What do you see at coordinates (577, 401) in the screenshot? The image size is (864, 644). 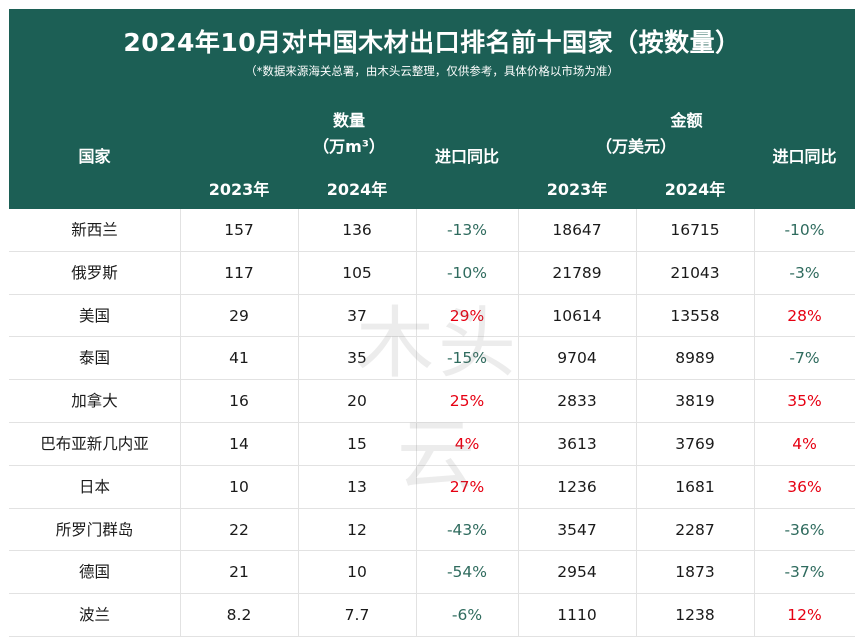 I see `cell-amount-2023: 2833` at bounding box center [577, 401].